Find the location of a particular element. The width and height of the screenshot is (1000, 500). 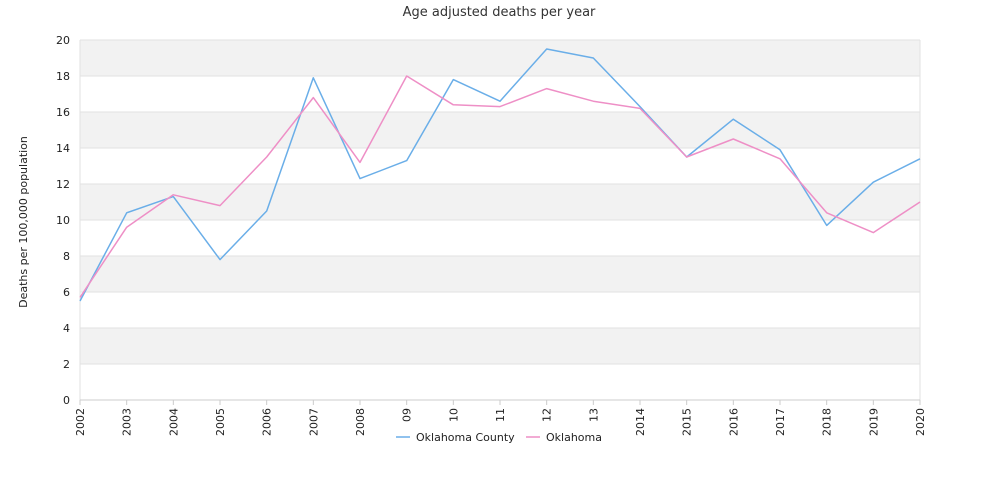

legend-label: Oklahoma is located at coordinates (574, 437).